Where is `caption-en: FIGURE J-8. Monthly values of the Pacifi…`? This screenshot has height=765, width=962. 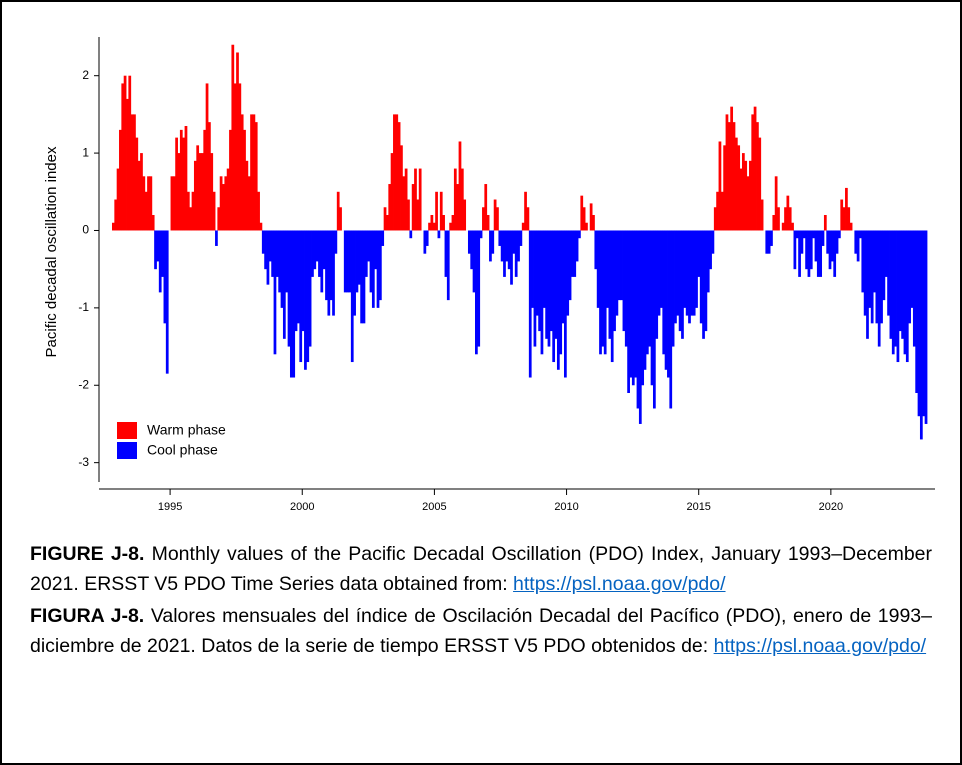
caption-en: FIGURE J-8. Monthly values of the Pacifi… is located at coordinates (481, 569).